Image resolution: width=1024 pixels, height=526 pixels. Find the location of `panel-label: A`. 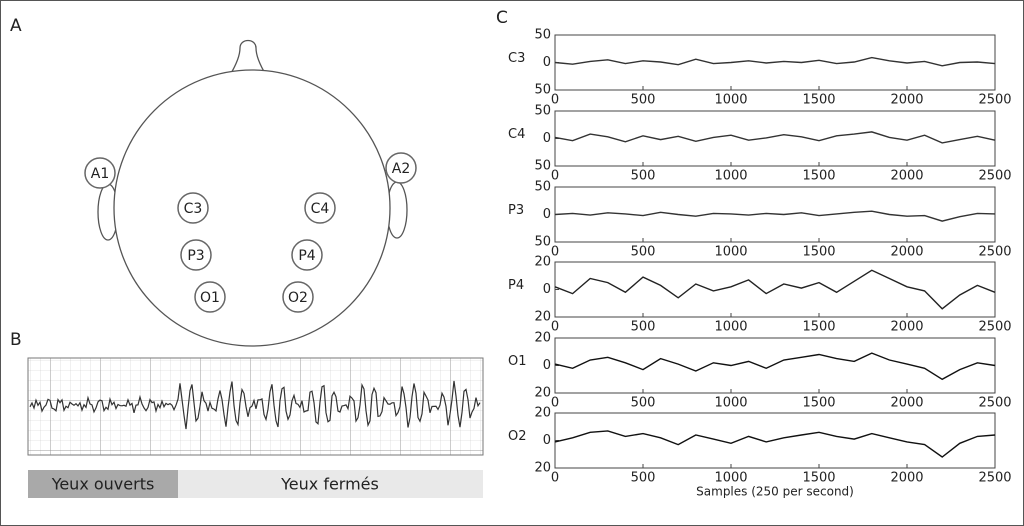

panel-label: A is located at coordinates (16, 26).